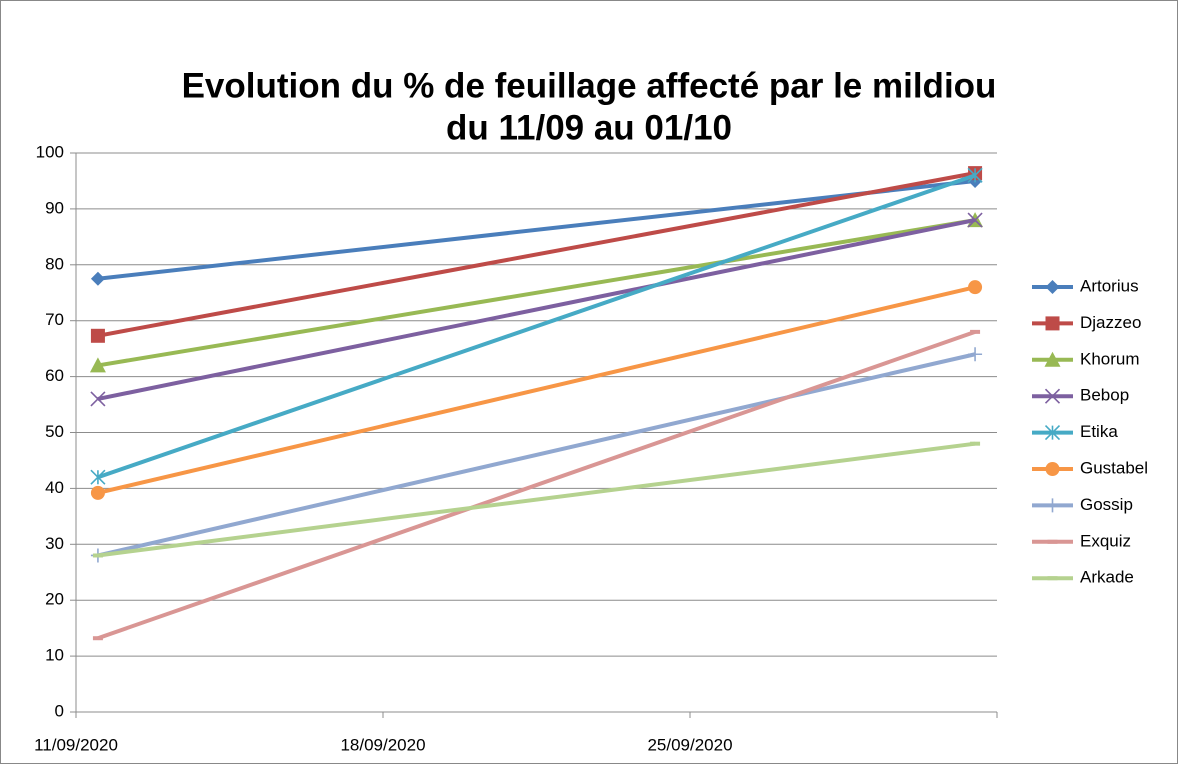  Describe the element at coordinates (382, 744) in the screenshot. I see `x-tick-label: 18/09/2020` at that location.